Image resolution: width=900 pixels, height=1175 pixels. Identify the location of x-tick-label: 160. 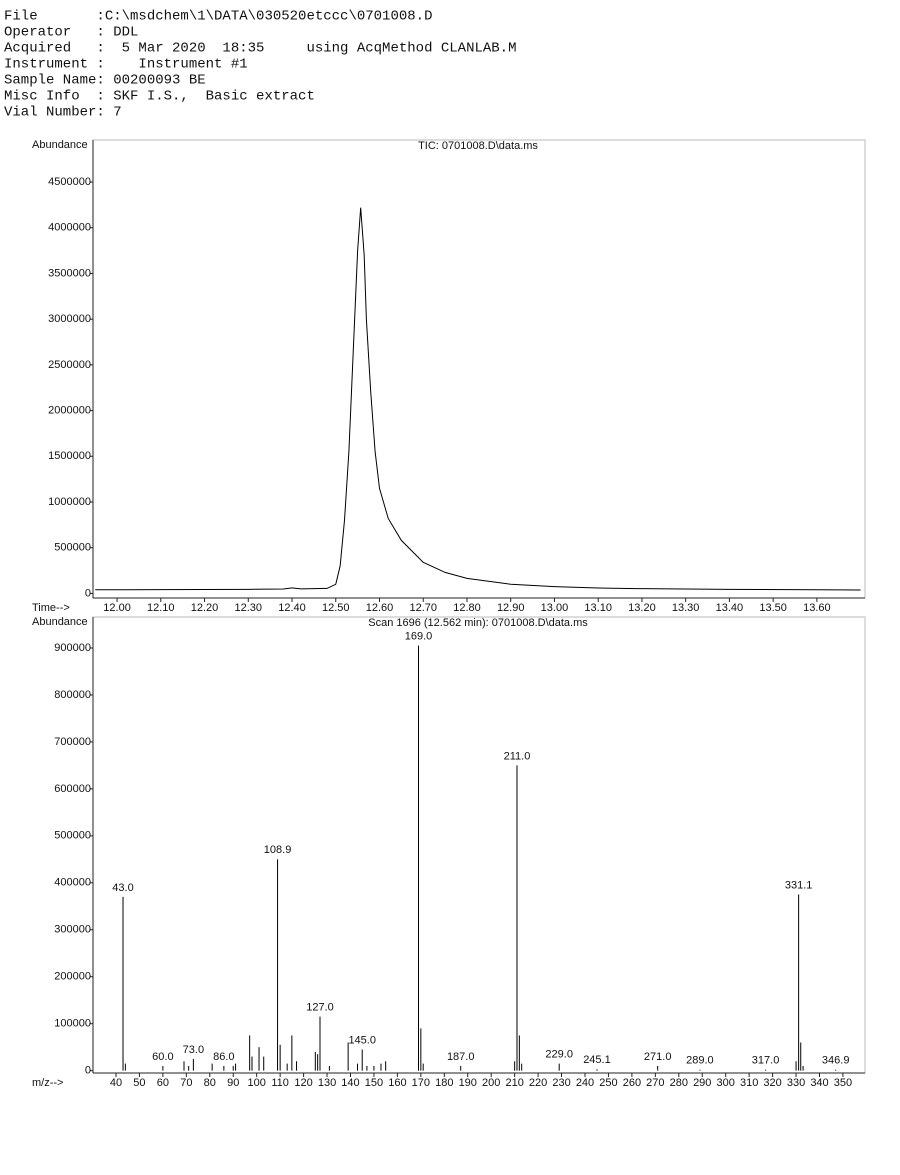
(397, 1083).